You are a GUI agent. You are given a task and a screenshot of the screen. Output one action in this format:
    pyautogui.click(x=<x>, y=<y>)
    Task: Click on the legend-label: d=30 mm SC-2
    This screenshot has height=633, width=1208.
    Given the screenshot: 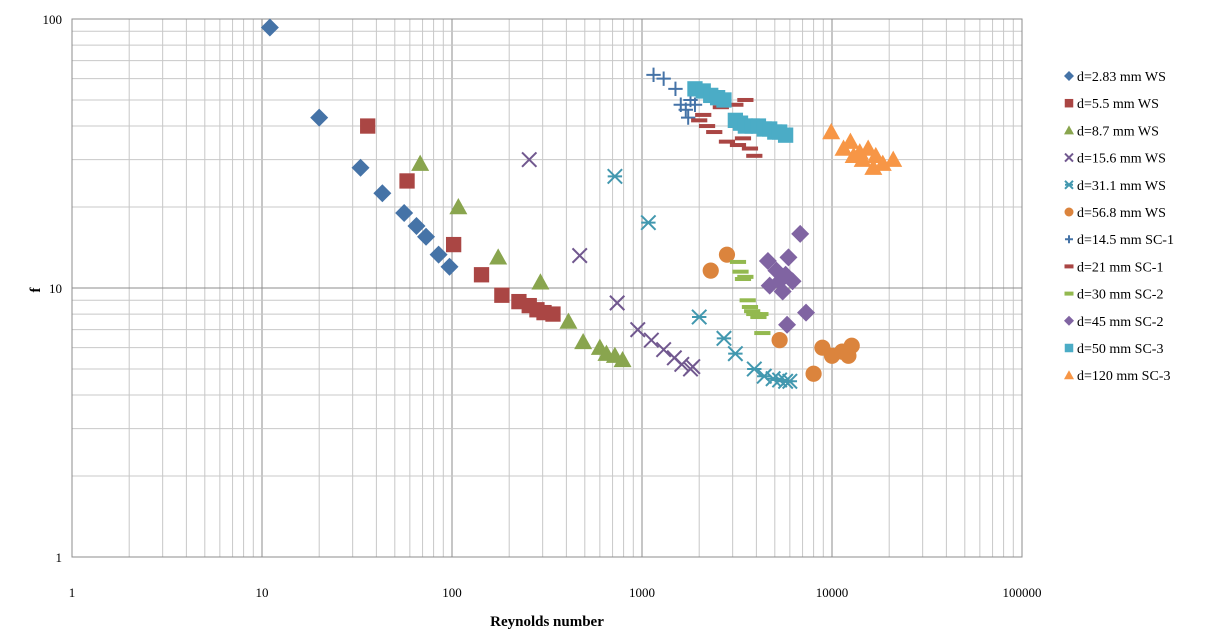 What is the action you would take?
    pyautogui.click(x=1120, y=295)
    